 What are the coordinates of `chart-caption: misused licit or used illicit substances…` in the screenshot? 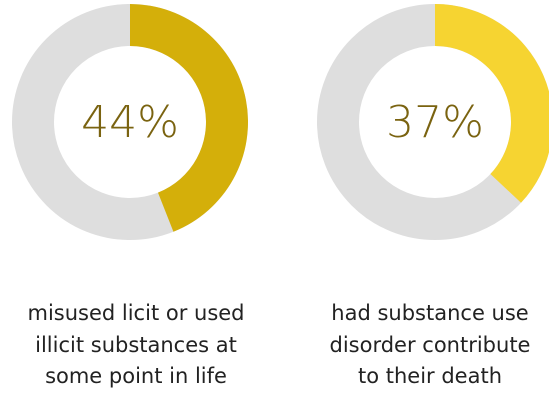 It's located at (138, 345).